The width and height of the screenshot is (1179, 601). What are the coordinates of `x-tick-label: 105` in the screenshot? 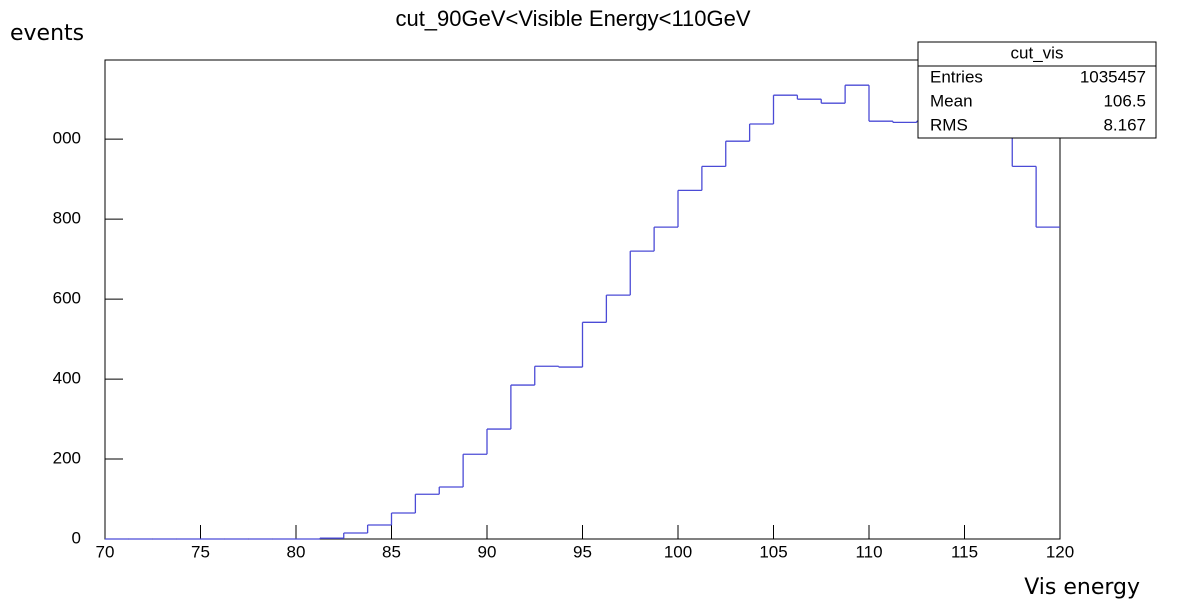 It's located at (773, 551).